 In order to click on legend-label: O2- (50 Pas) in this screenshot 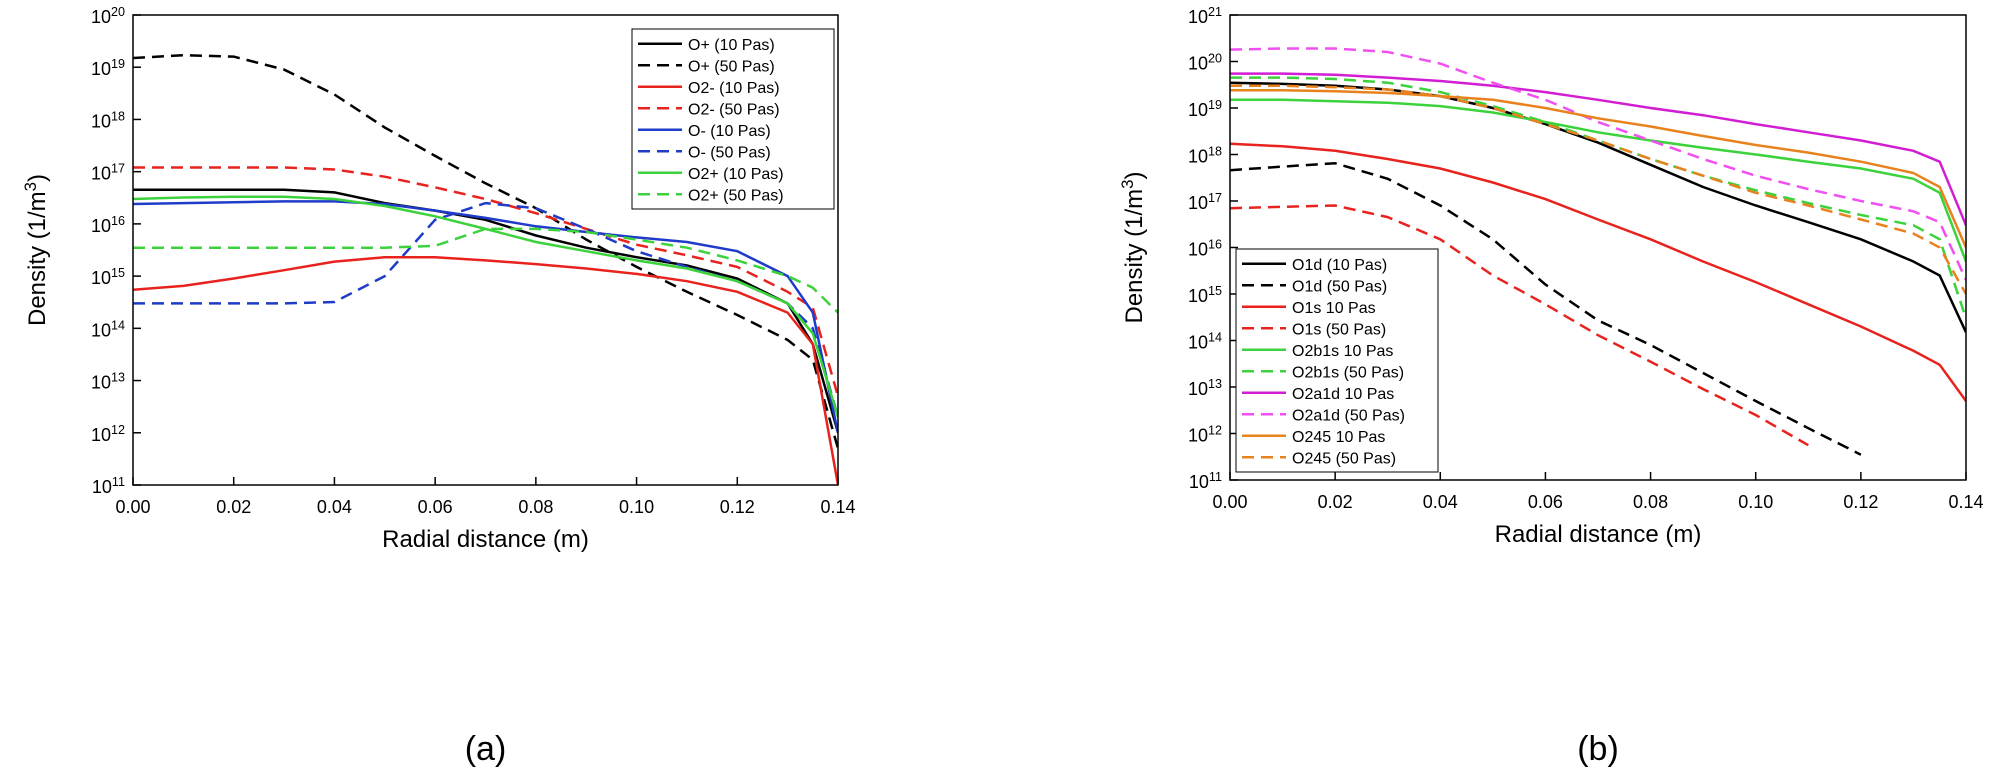, I will do `click(734, 109)`.